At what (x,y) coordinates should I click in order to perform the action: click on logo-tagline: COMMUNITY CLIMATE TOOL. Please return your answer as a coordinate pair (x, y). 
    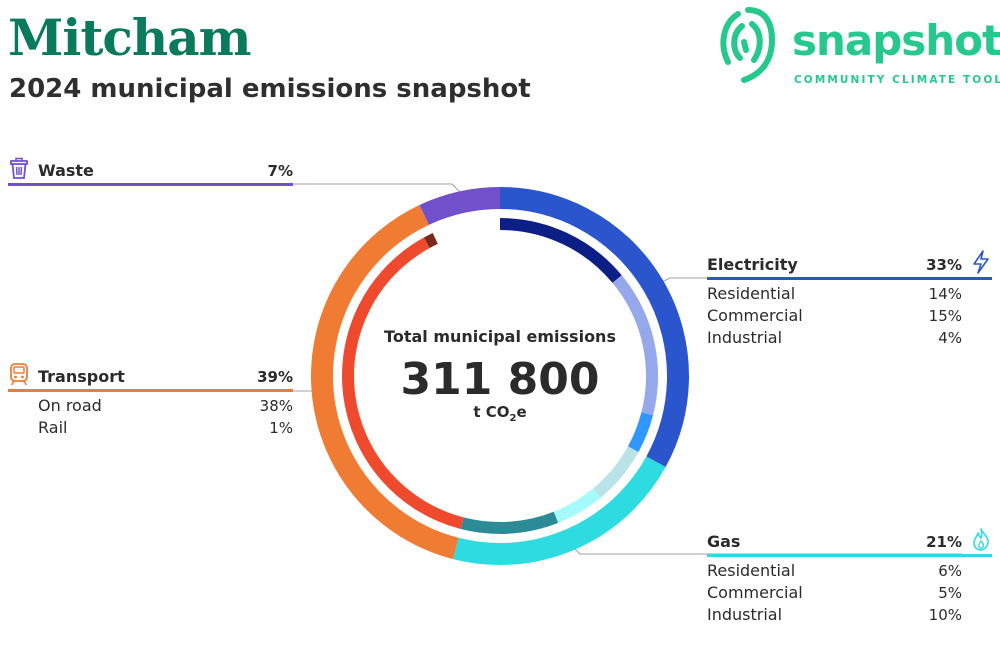
    Looking at the image, I should click on (897, 80).